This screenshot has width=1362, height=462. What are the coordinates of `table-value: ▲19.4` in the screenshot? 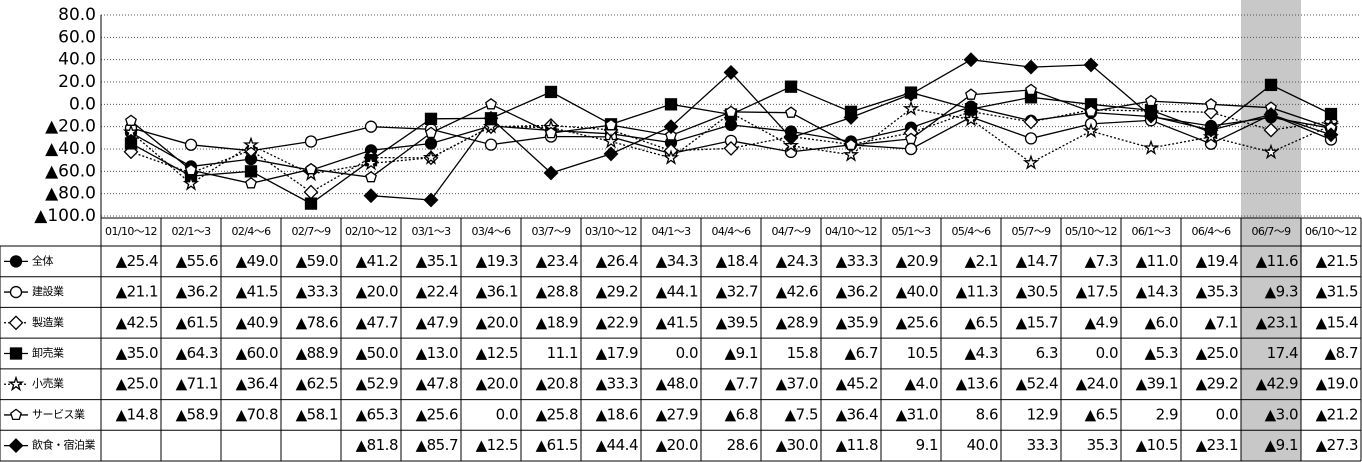 It's located at (1217, 261).